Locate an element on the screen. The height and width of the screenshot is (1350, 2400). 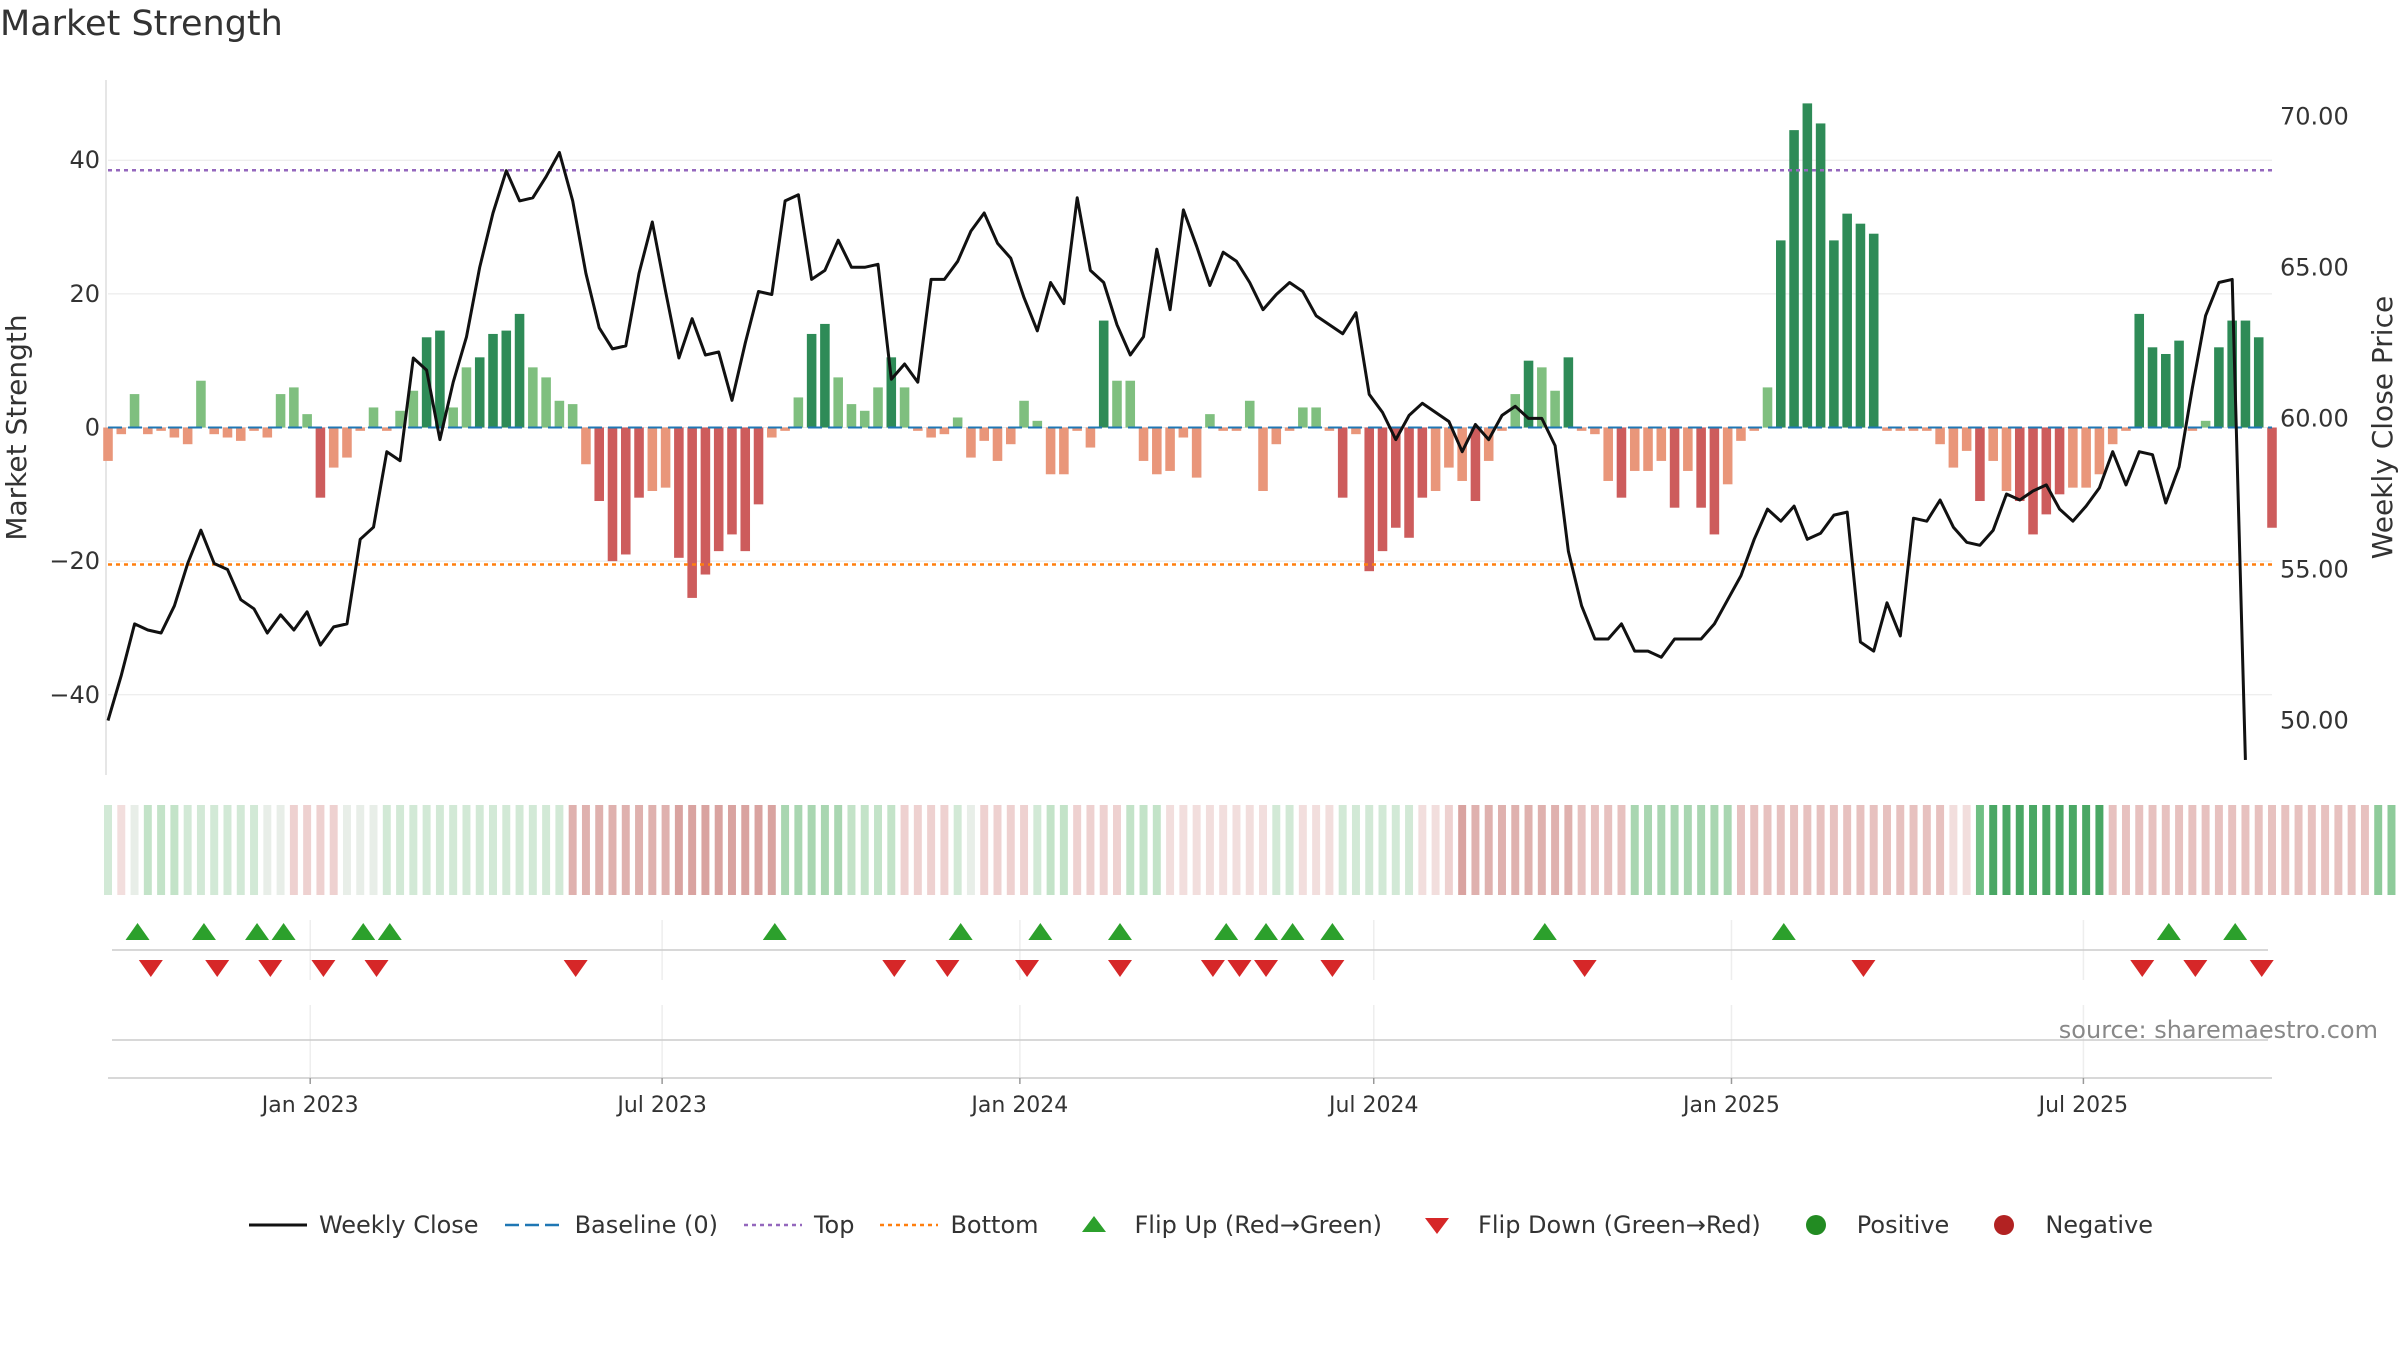
legend-item-positive: Positive is located at coordinates (1867, 1225).